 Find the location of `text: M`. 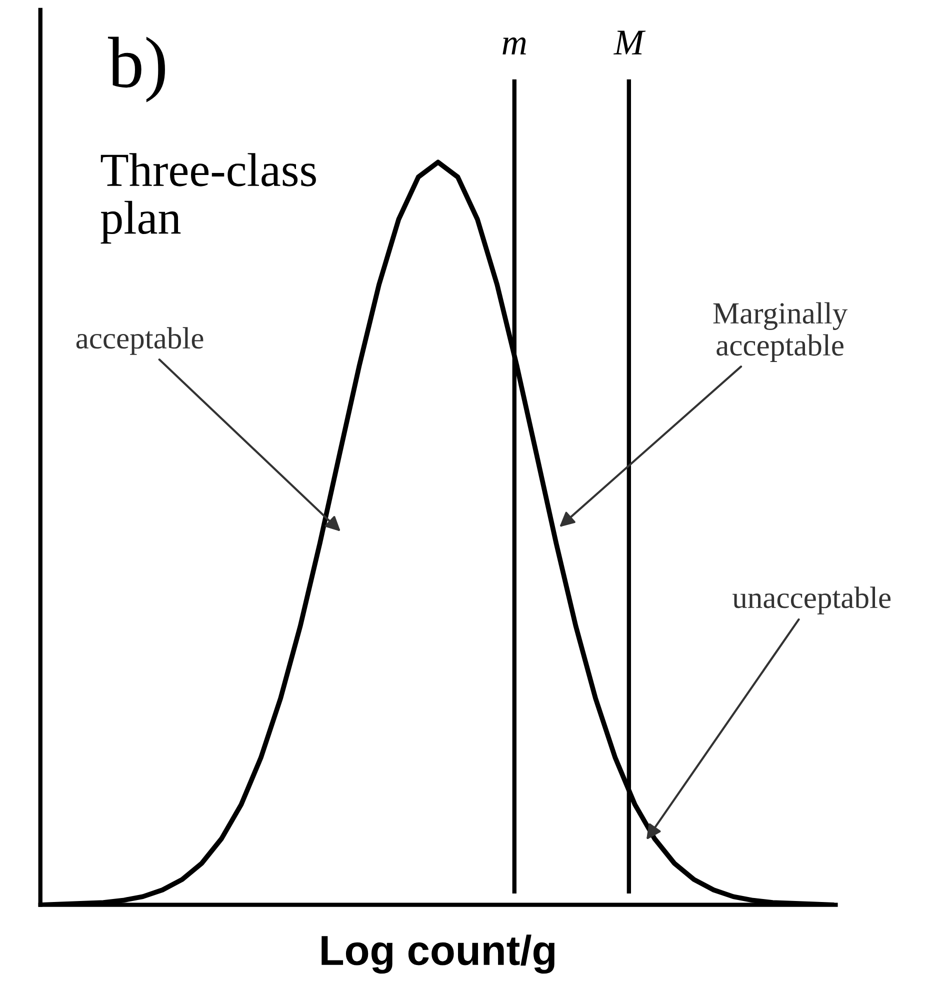

text: M is located at coordinates (629, 42).